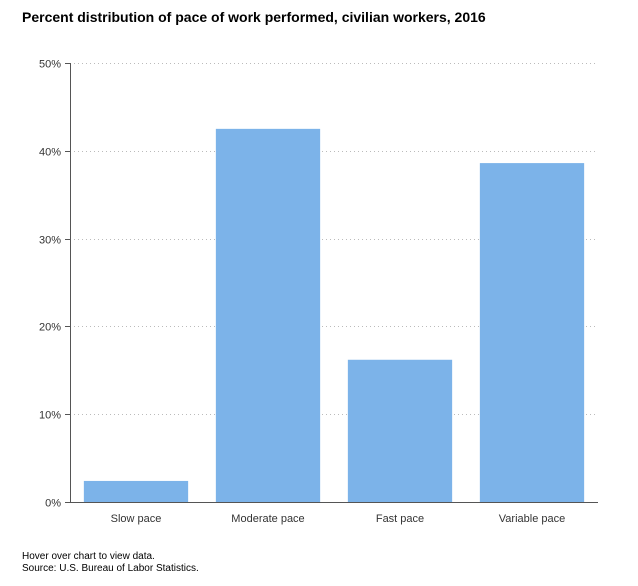 Image resolution: width=638 pixels, height=586 pixels. Describe the element at coordinates (50, 416) in the screenshot. I see `y-tick-label: 10%` at that location.